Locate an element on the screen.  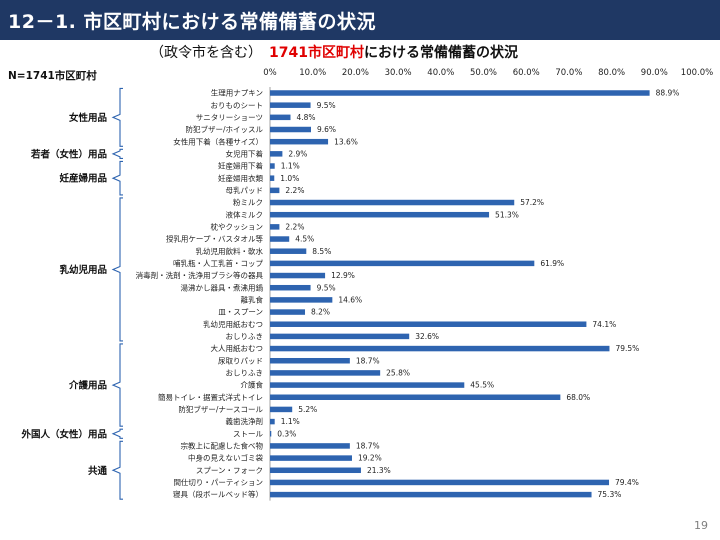
category-label: 生理用ナプキン is located at coordinates (237, 93).